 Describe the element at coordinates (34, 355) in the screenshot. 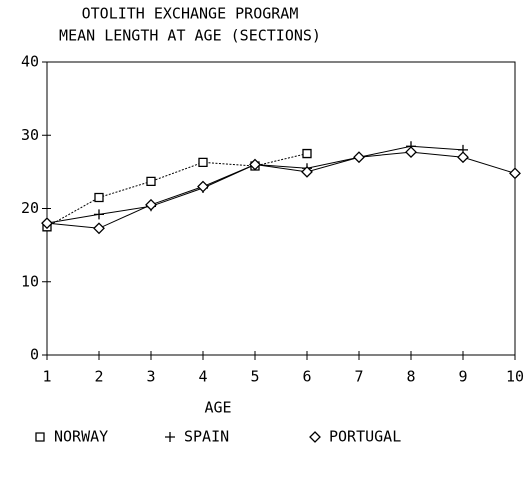

I see `y-tick-label: 0` at that location.